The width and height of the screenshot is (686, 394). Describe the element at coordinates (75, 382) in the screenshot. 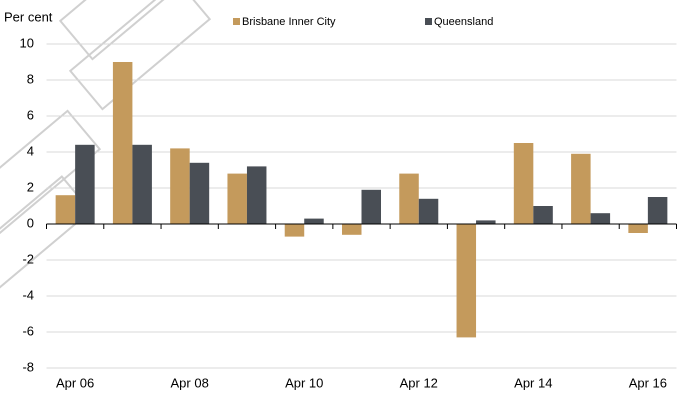

I see `x-tick-label: Apr 06` at that location.